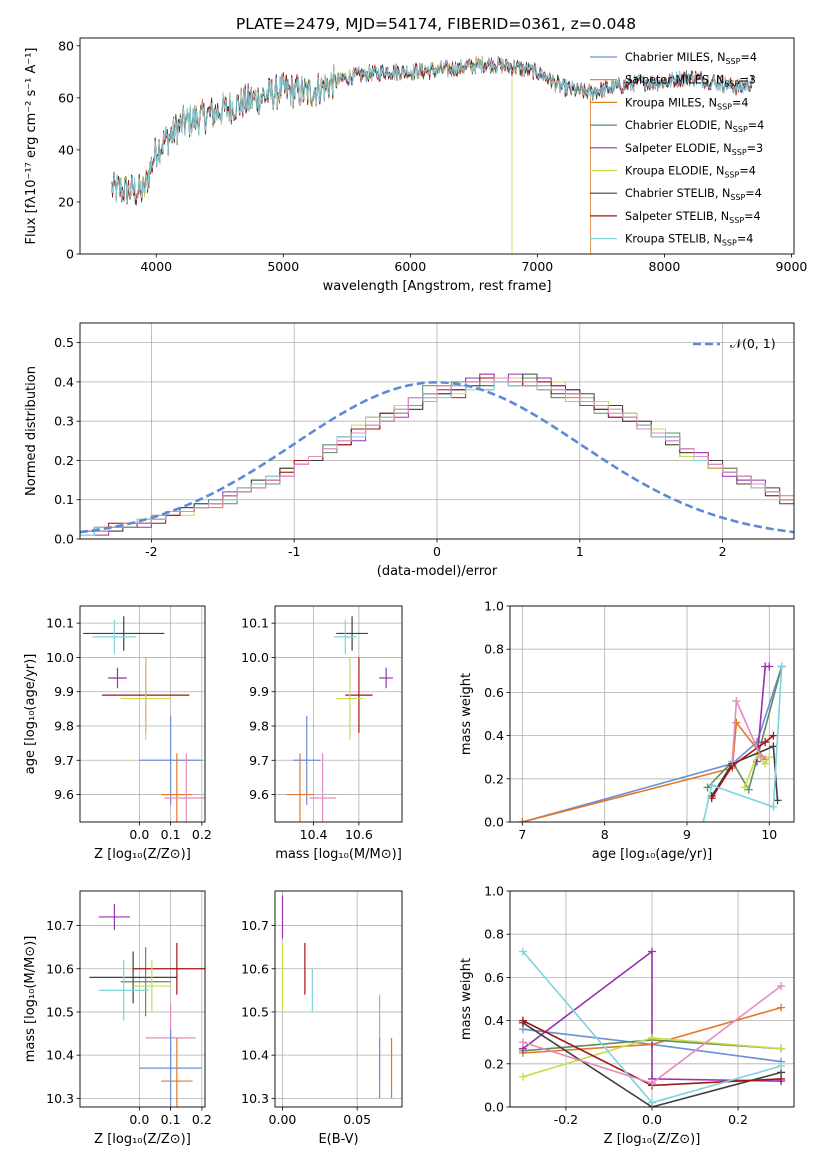 The height and width of the screenshot is (1170, 819). What do you see at coordinates (255, 968) in the screenshot?
I see `y-tick-label: 10.6` at bounding box center [255, 968].